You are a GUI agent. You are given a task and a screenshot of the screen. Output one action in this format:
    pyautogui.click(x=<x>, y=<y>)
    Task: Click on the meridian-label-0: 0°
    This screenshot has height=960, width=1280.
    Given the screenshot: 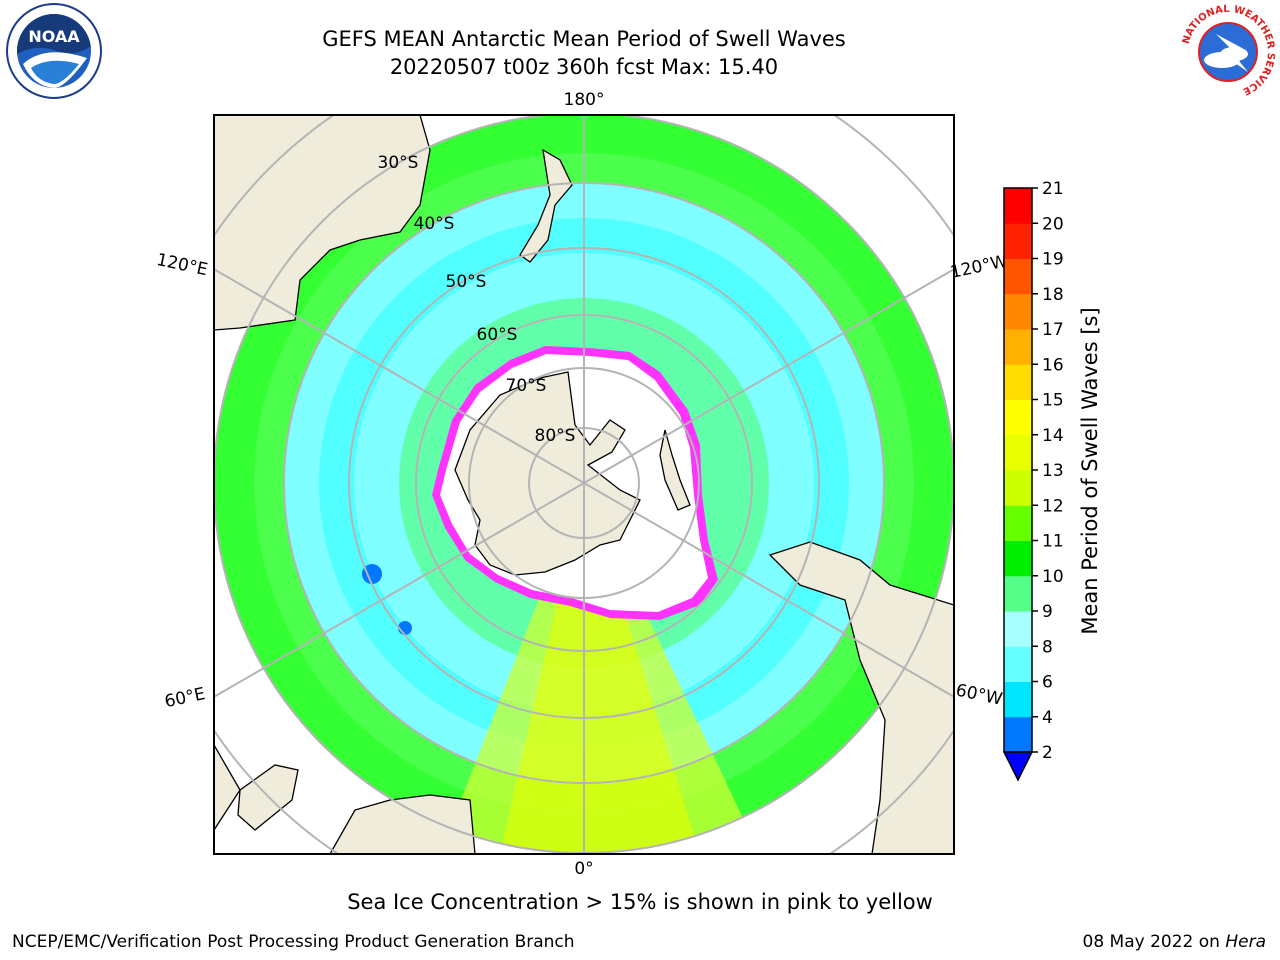 What is the action you would take?
    pyautogui.click(x=583, y=869)
    